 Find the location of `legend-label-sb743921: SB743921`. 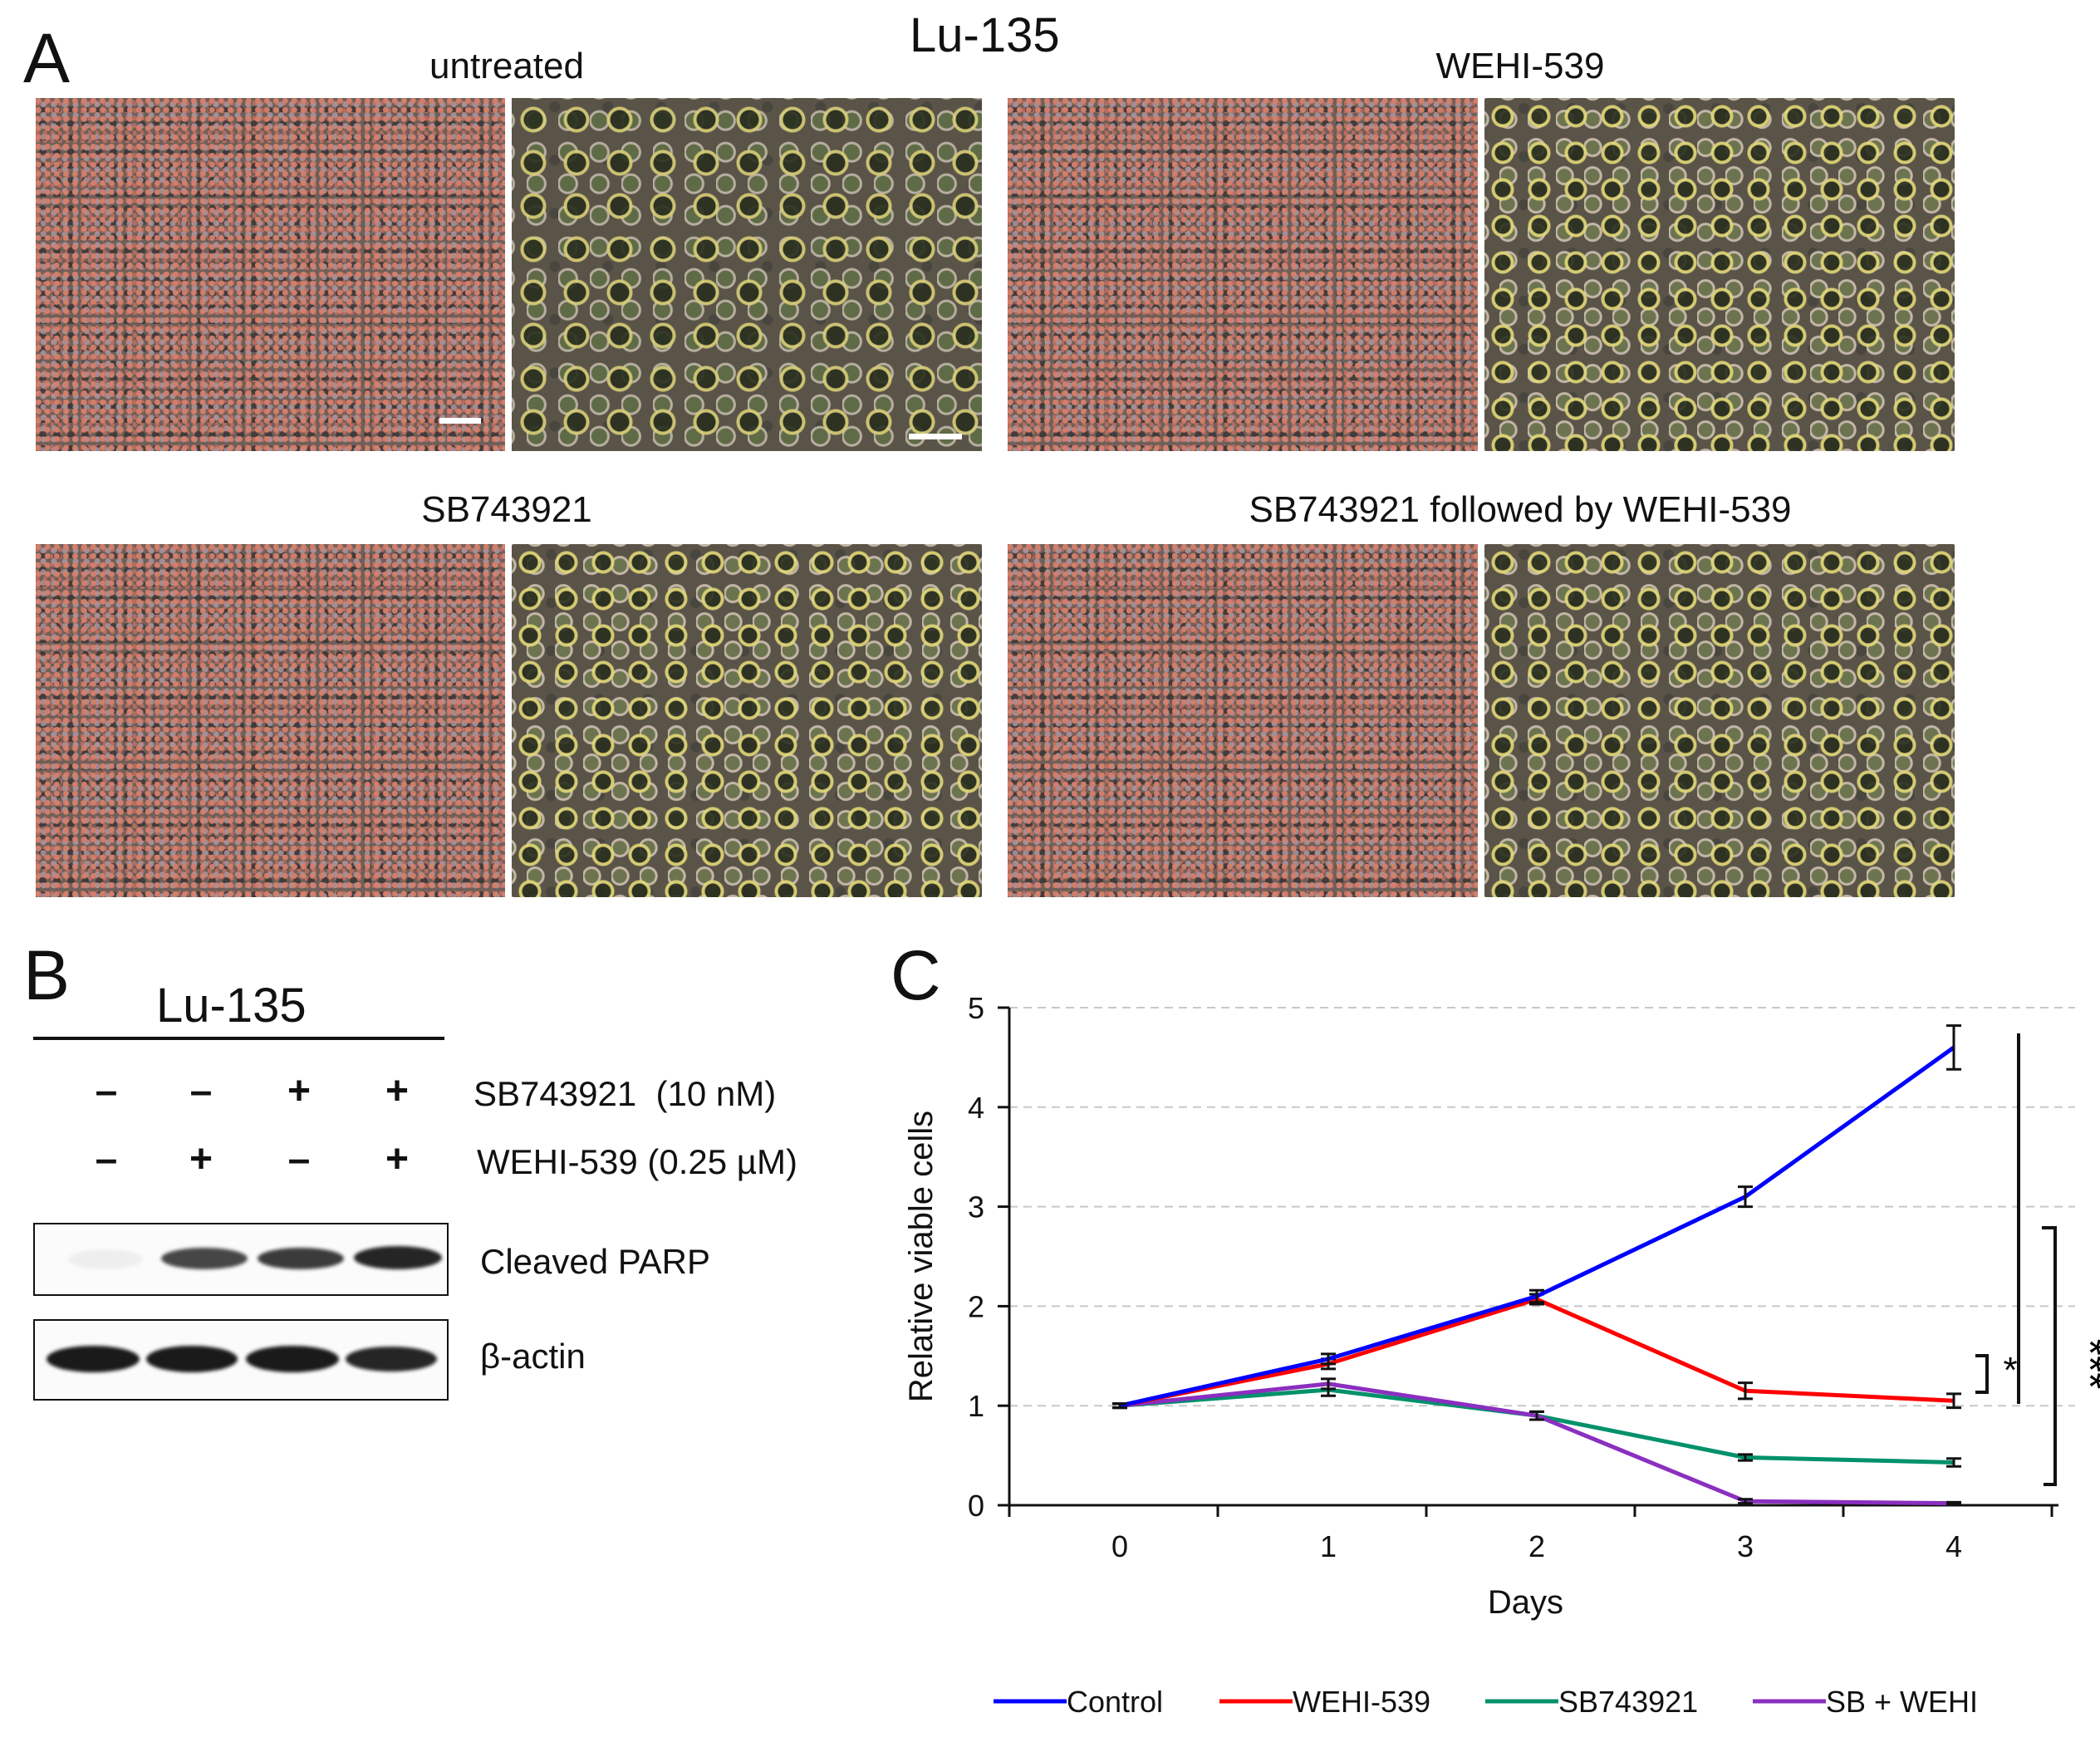

legend-label-sb743921: SB743921 is located at coordinates (1628, 1702).